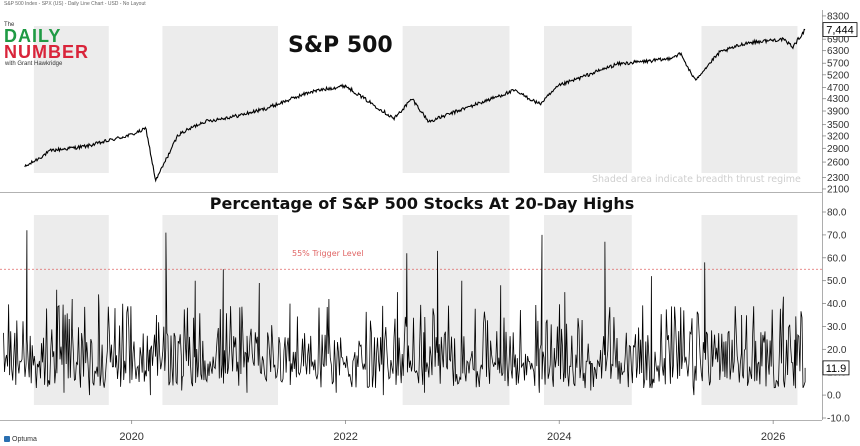 This screenshot has height=446, width=860. Describe the element at coordinates (24, 439) in the screenshot. I see `optuma-label: Optuma` at that location.